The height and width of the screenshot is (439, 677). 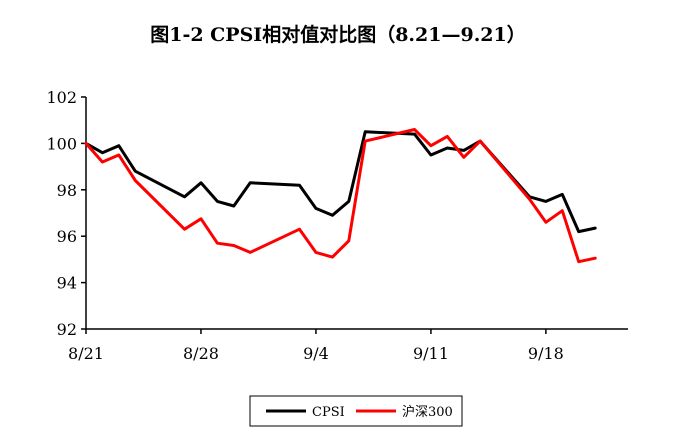 What do you see at coordinates (61, 97) in the screenshot?
I see `y-tick-label: 102` at bounding box center [61, 97].